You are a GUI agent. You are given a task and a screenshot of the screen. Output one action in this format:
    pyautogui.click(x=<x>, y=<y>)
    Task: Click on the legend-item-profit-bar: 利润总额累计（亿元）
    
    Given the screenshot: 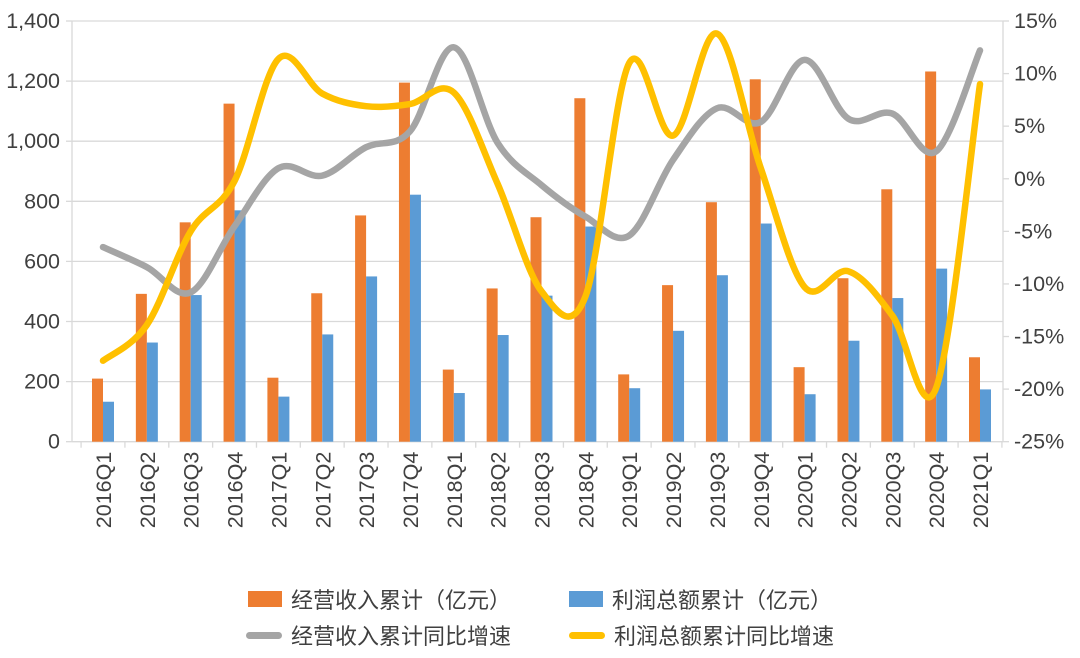 What is the action you would take?
    pyautogui.click(x=700, y=599)
    